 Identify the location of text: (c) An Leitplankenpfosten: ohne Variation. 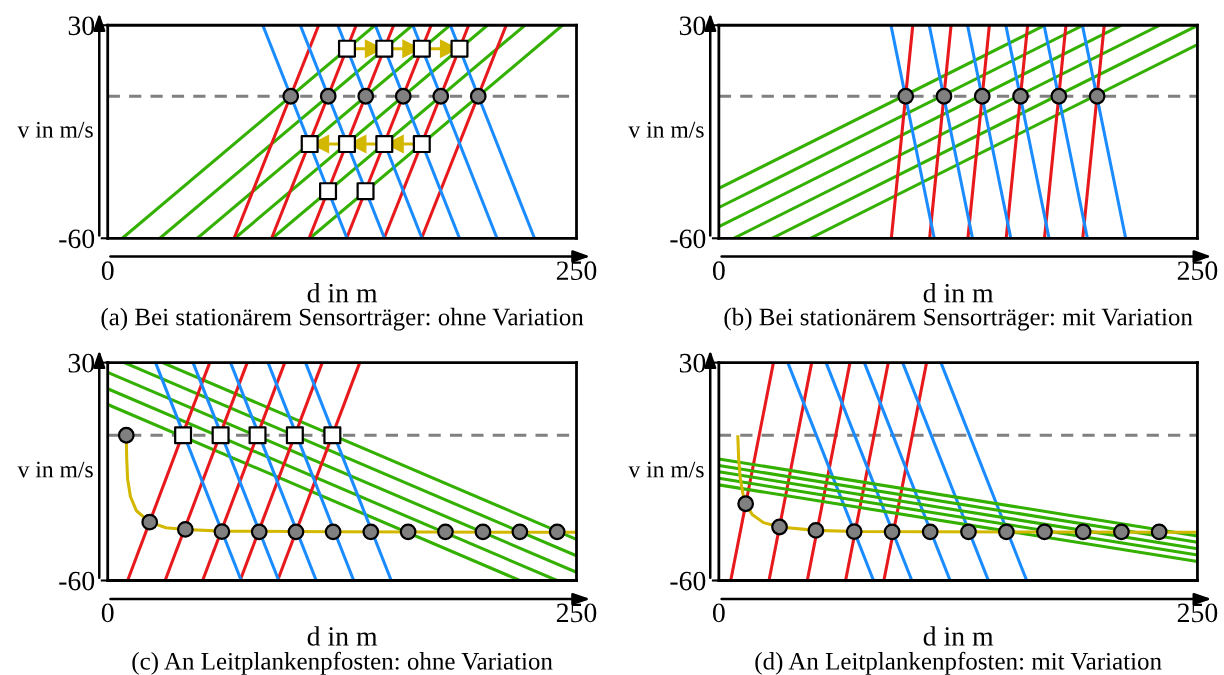
(342, 663).